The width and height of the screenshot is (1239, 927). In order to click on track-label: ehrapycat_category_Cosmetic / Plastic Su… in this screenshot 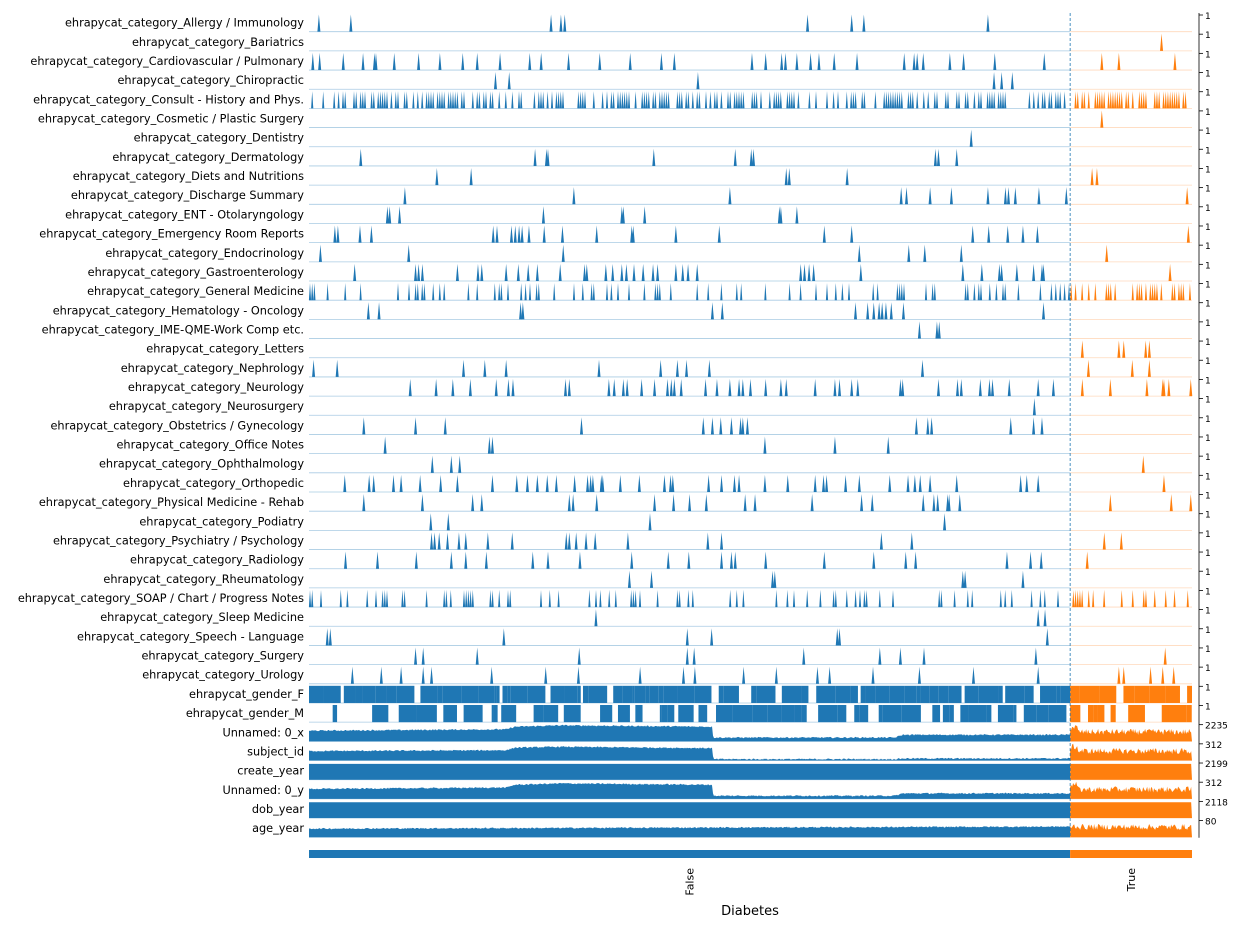, I will do `click(171, 118)`.